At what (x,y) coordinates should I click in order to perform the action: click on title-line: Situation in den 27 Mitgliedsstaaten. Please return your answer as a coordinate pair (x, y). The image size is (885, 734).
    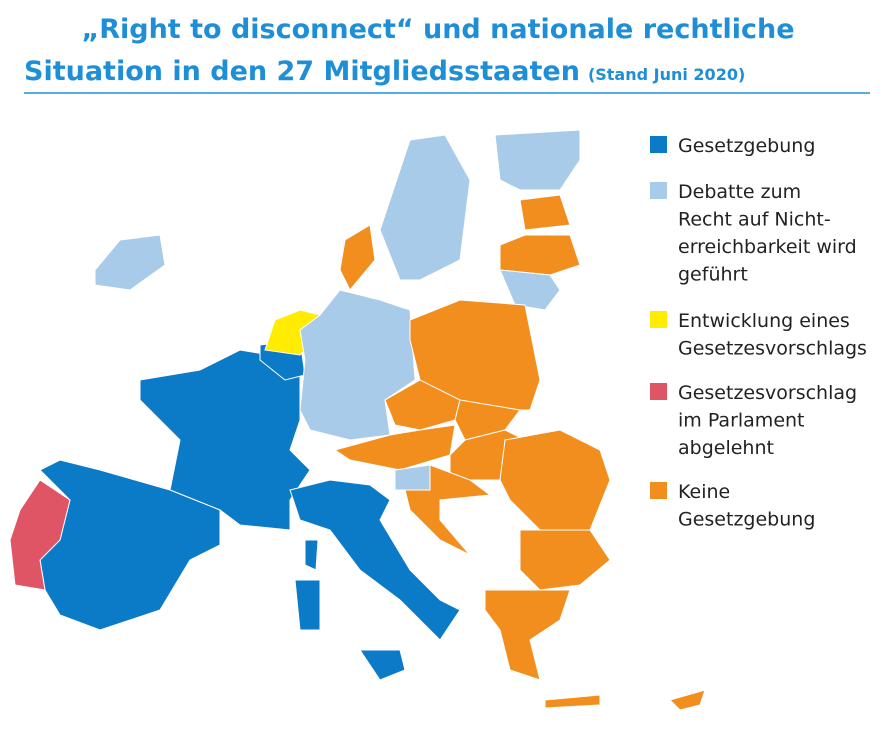
    Looking at the image, I should click on (302, 71).